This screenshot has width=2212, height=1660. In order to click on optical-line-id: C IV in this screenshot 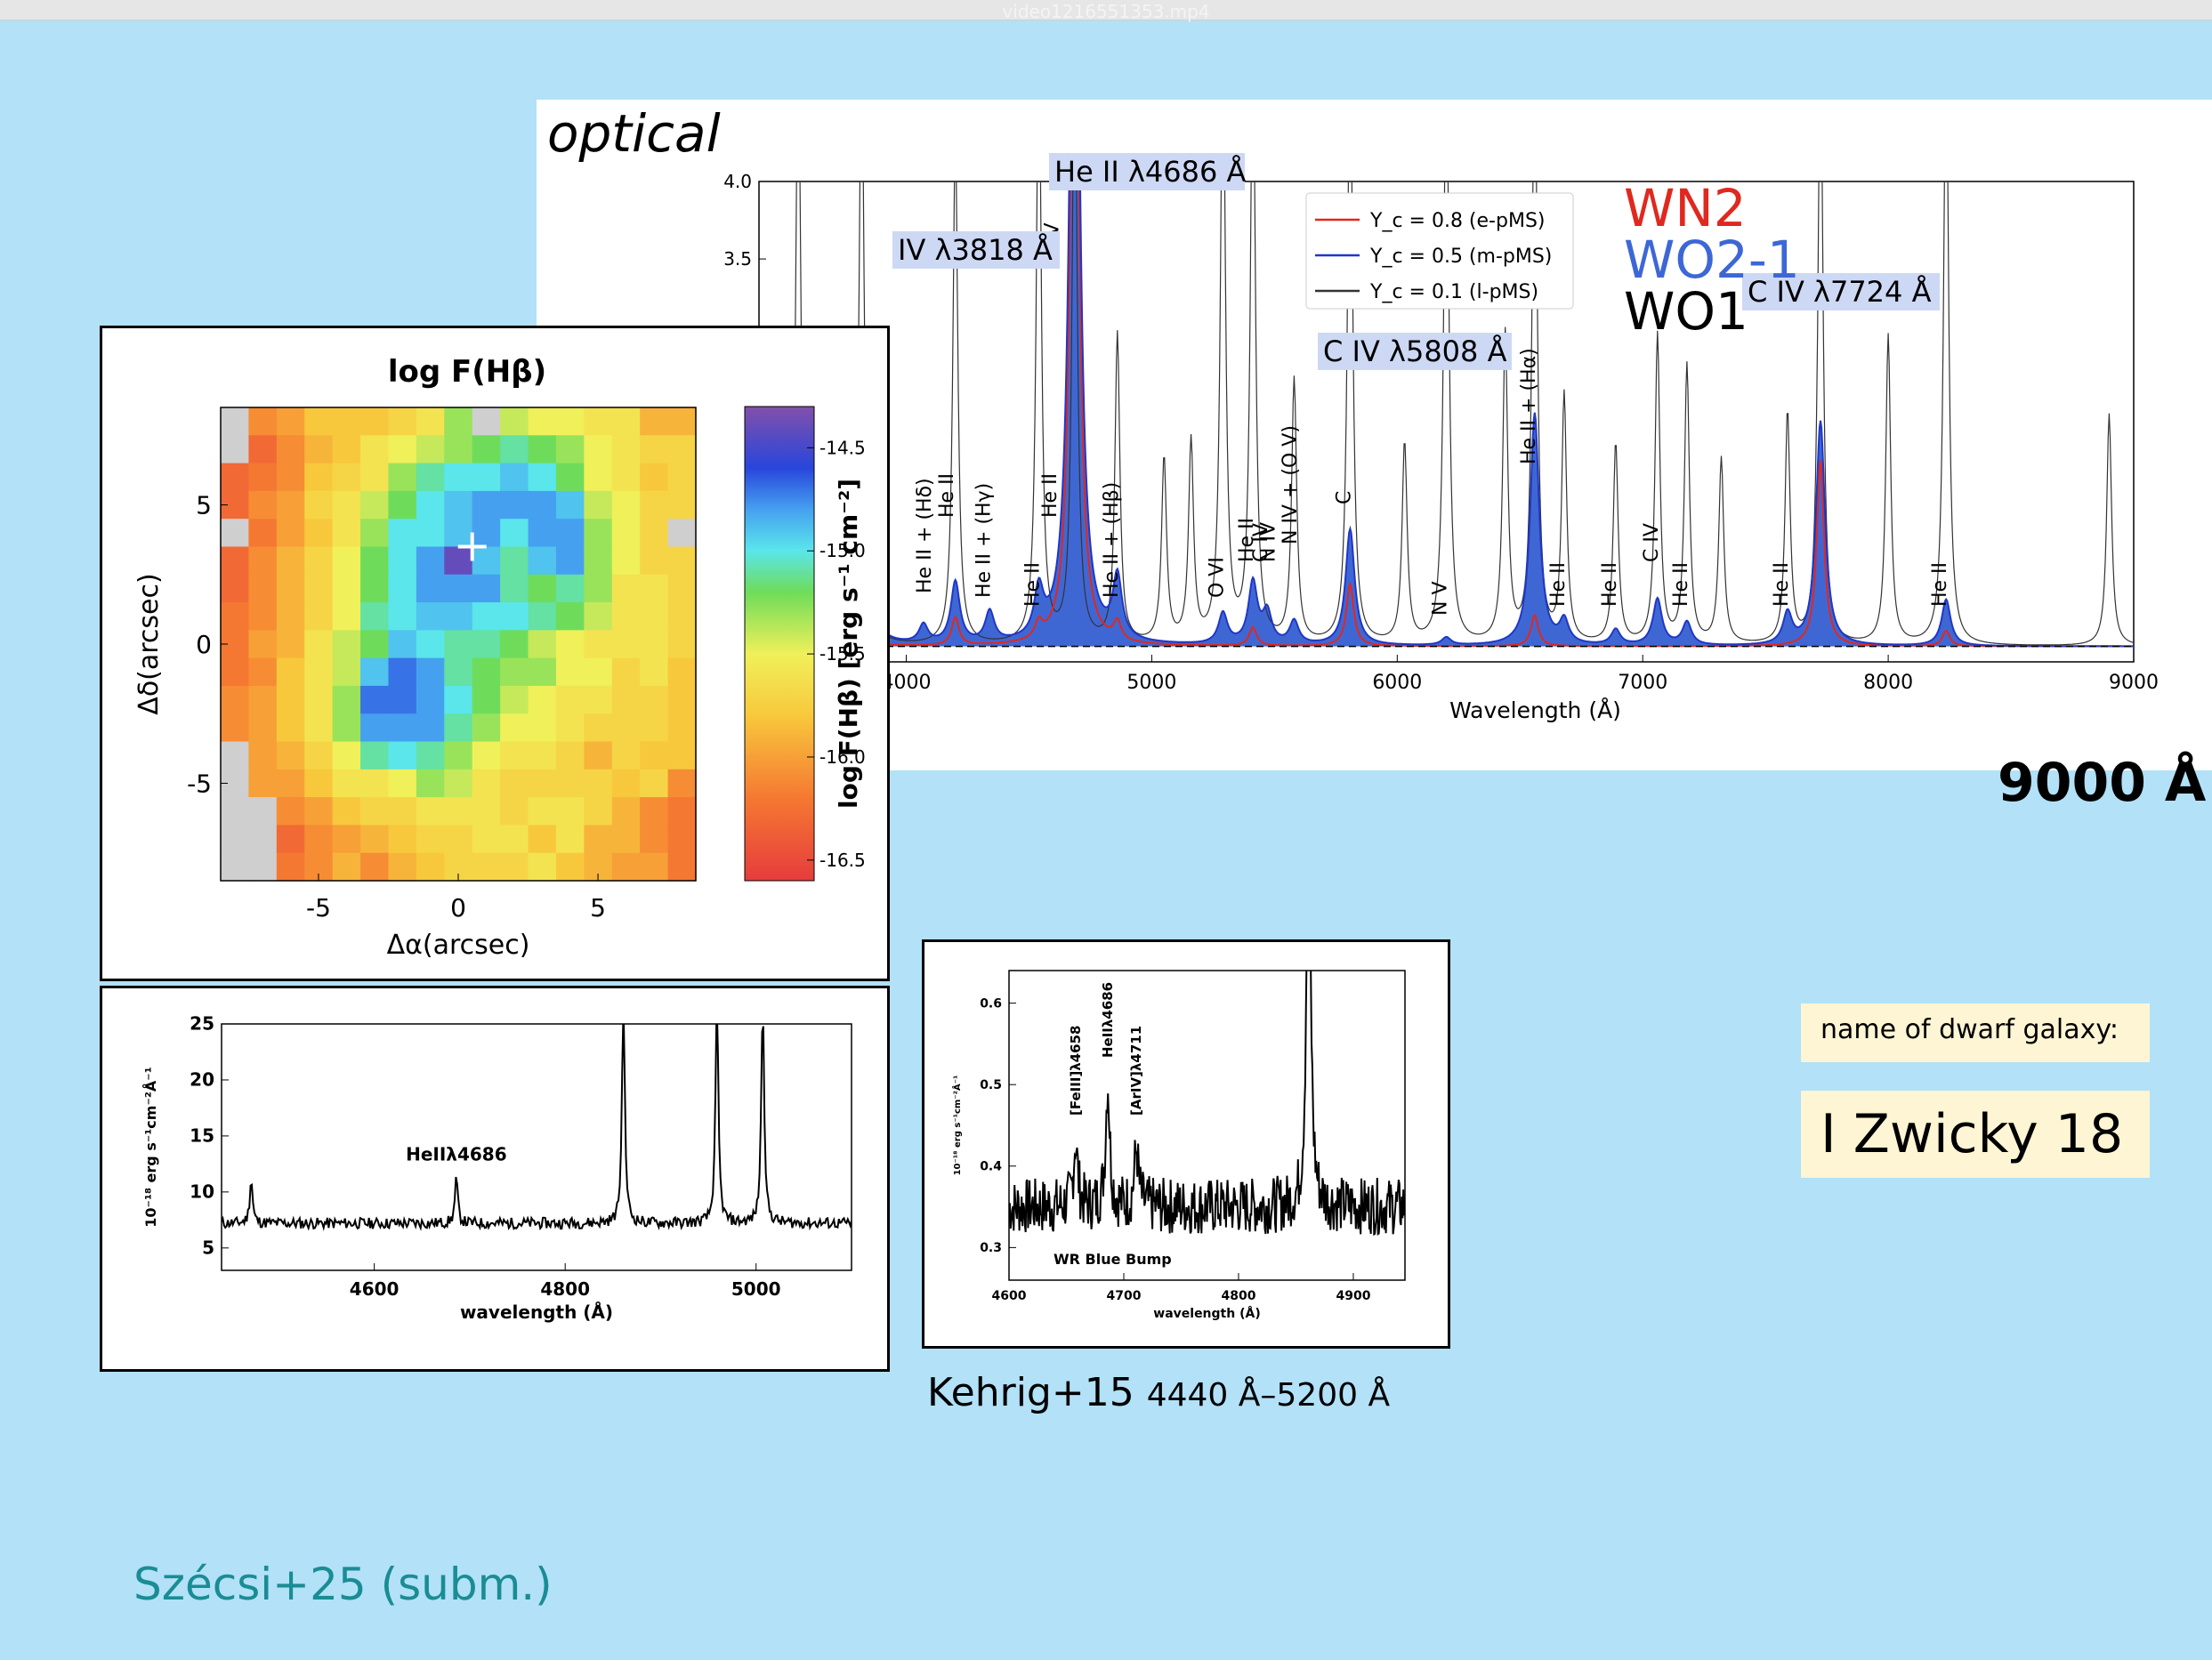, I will do `click(1652, 542)`.